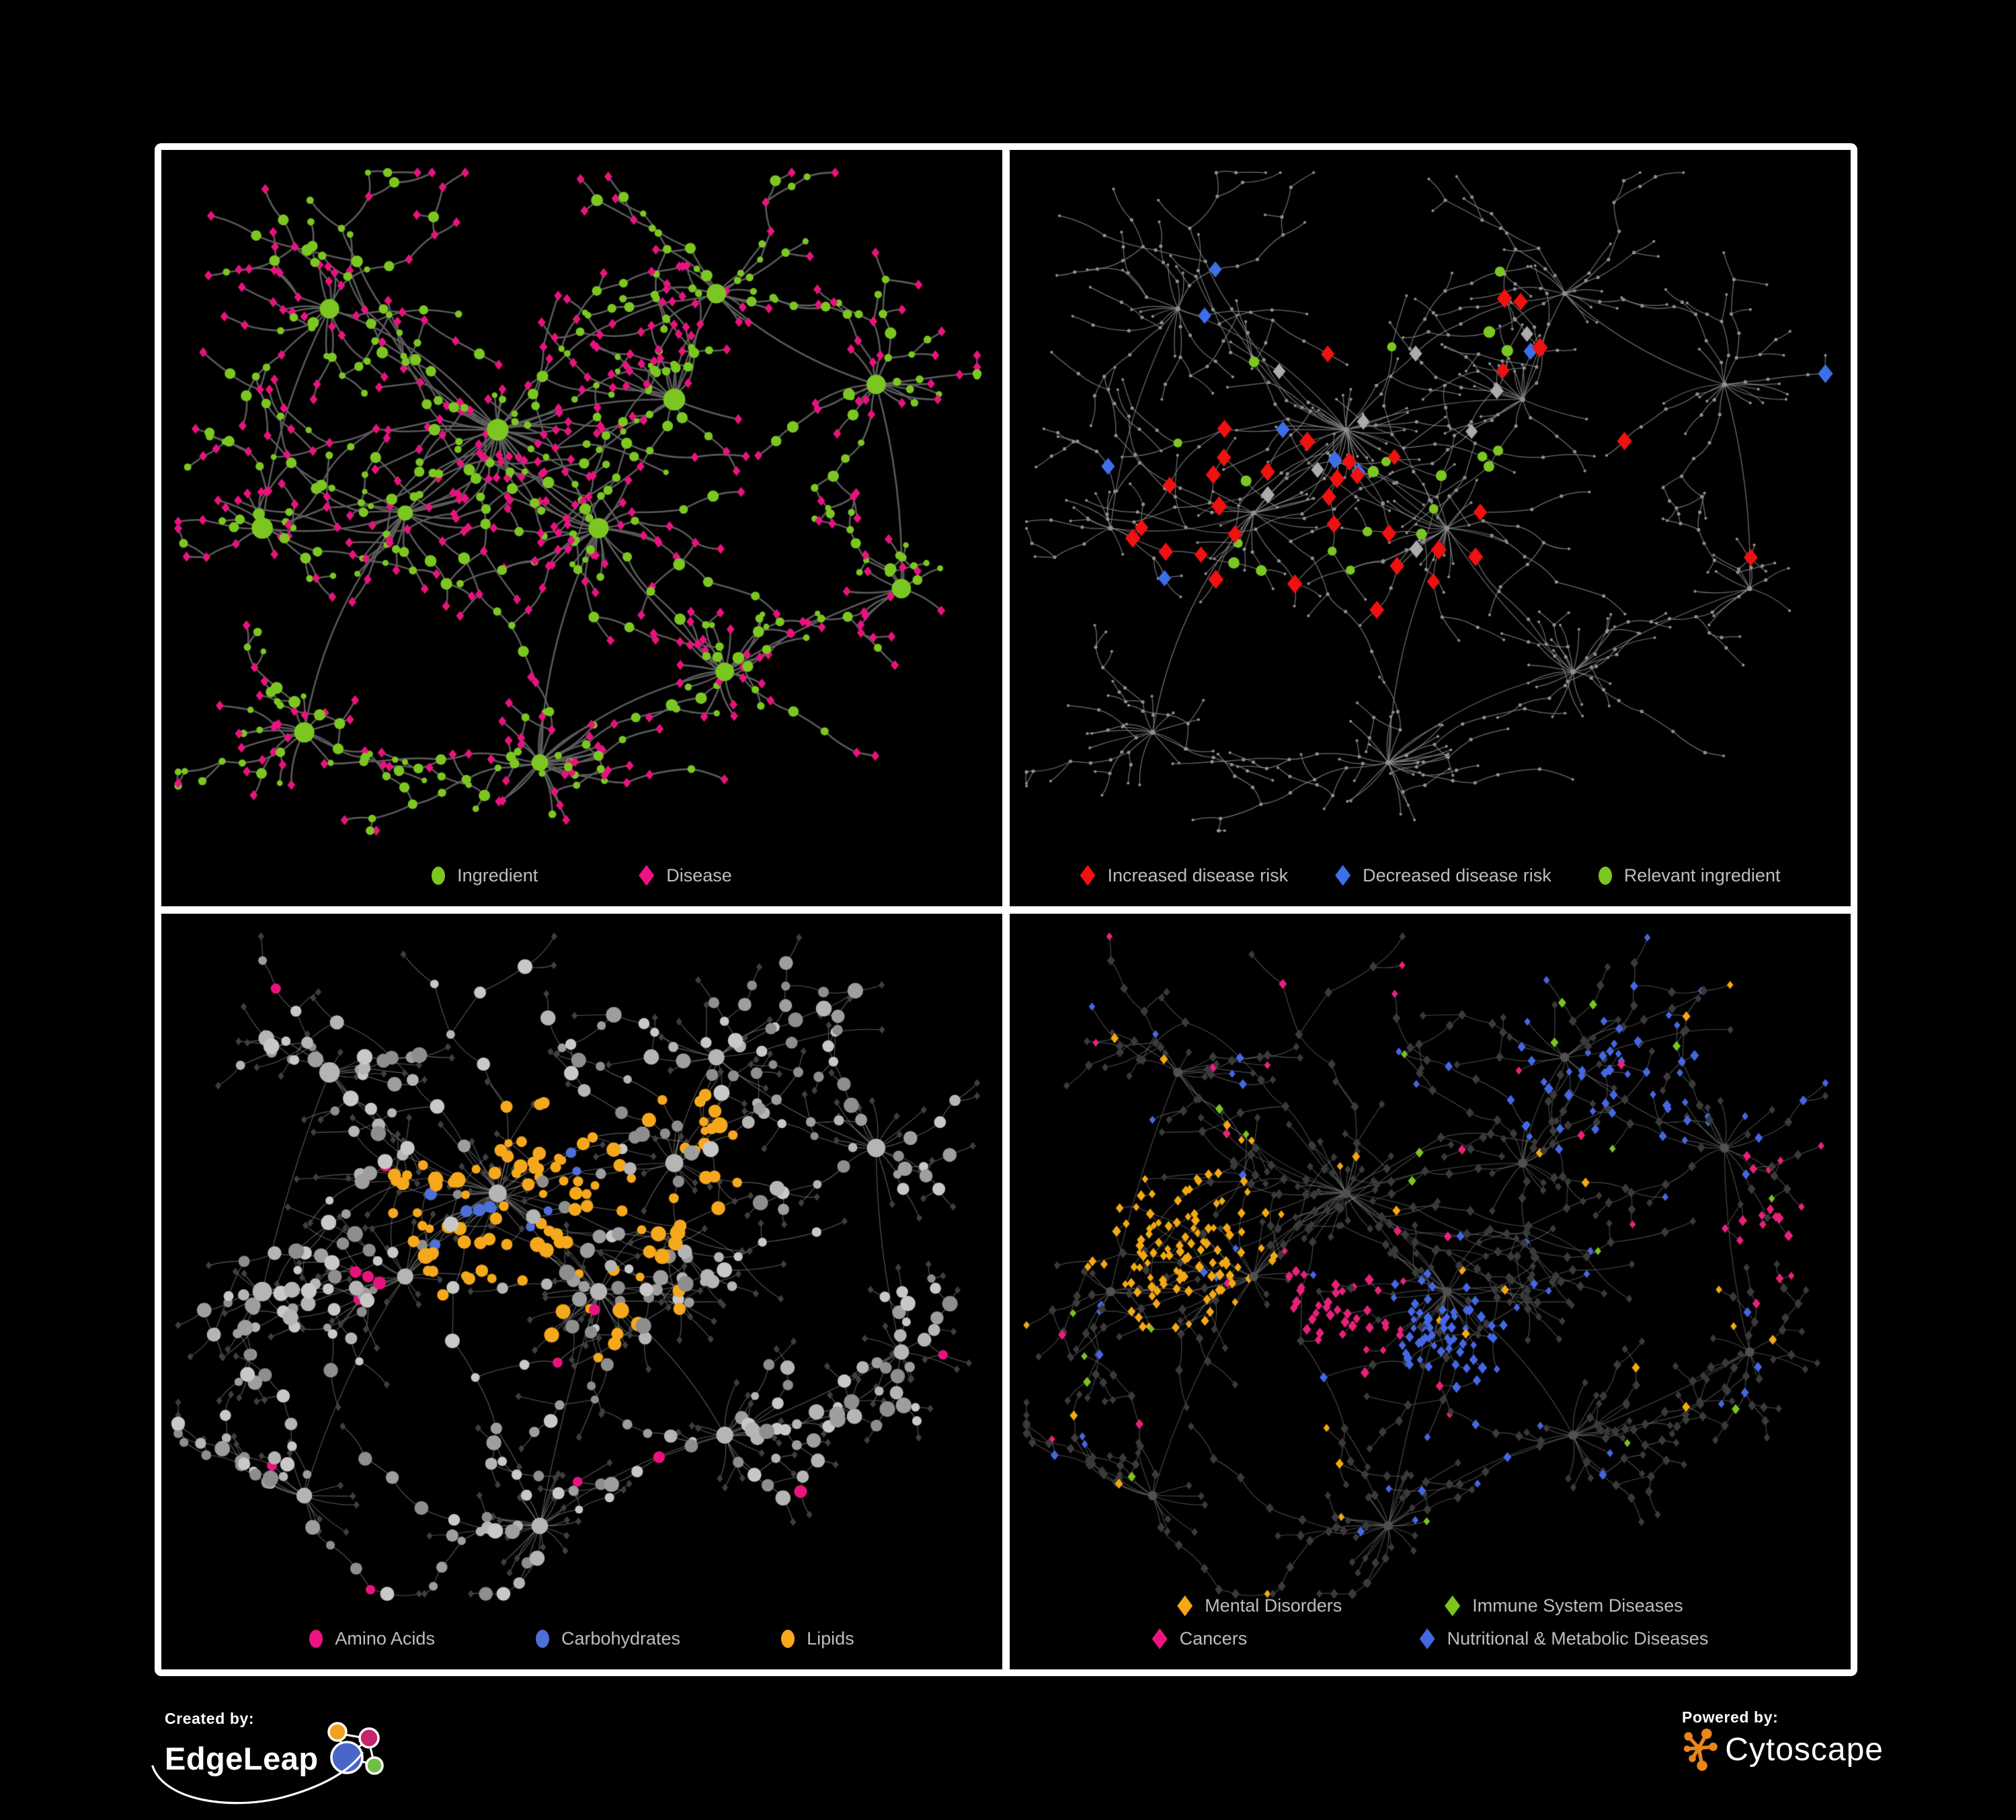  I want to click on legend-label: Amino Acids, so click(385, 1638).